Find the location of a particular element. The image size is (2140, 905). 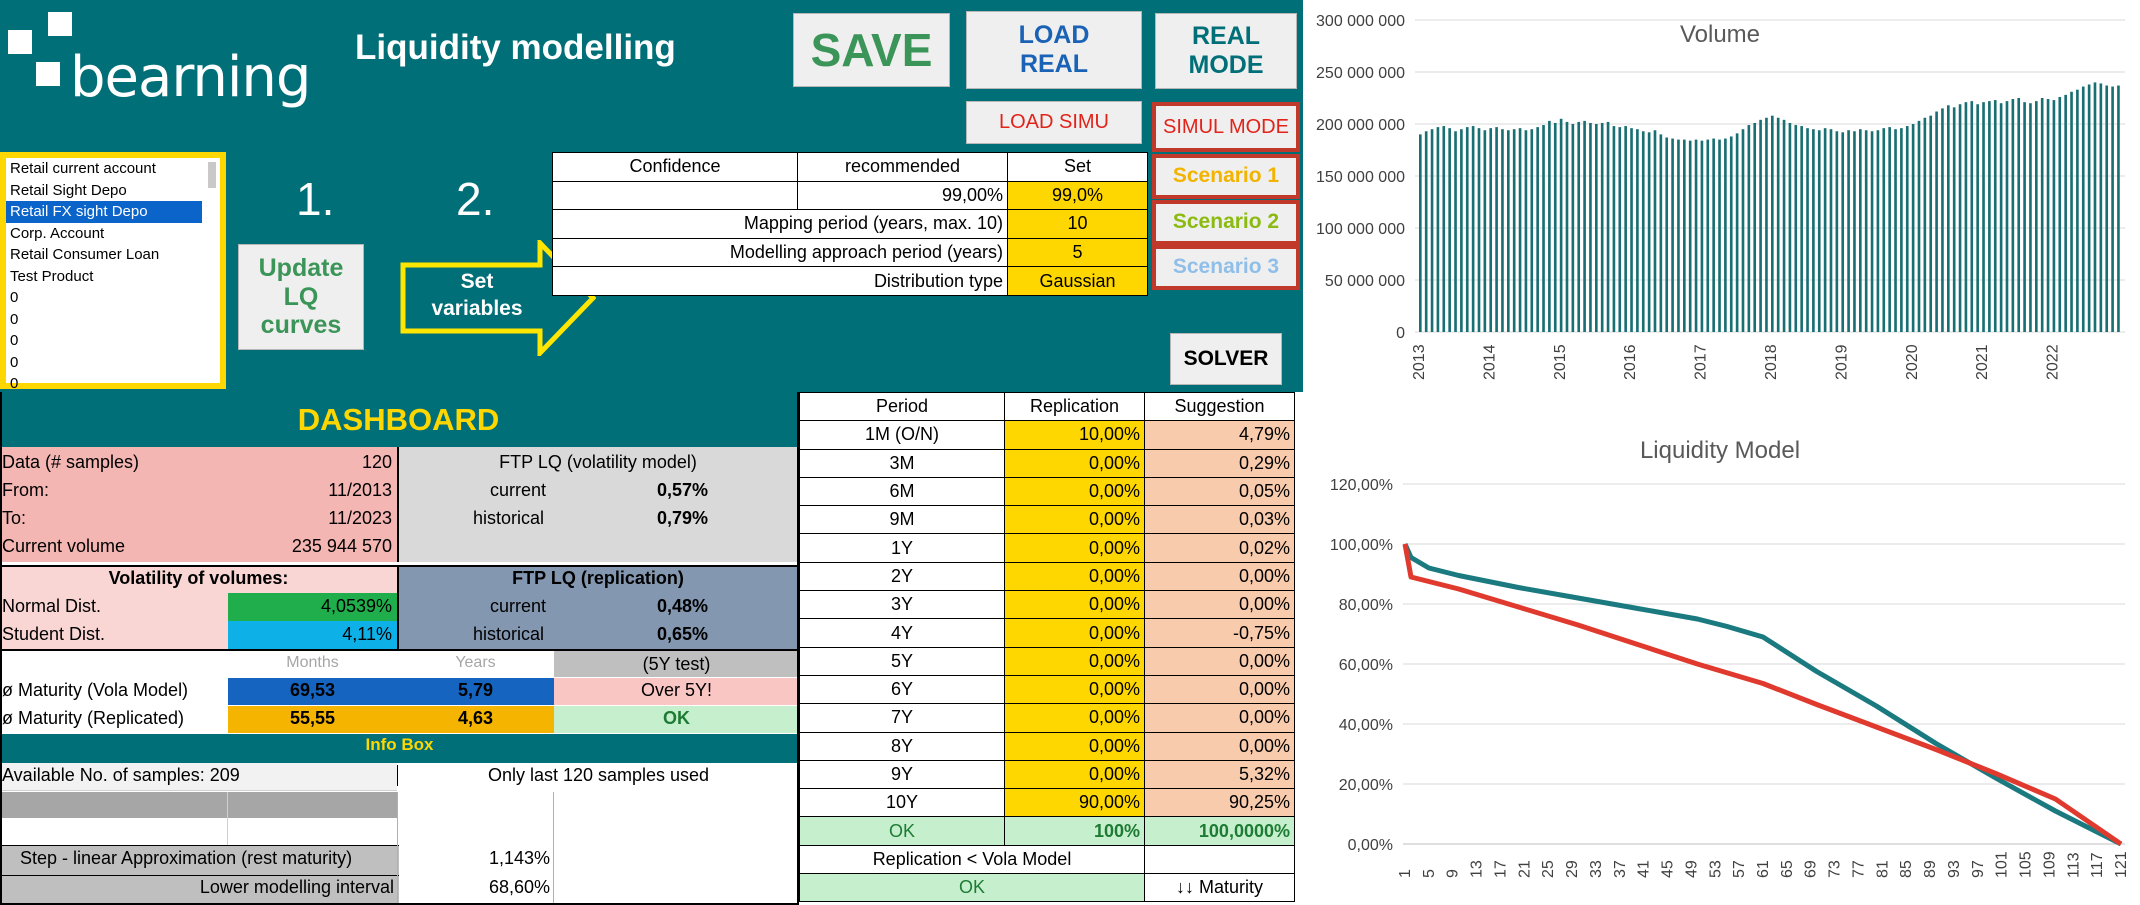

listbox-scrollbar is located at coordinates (212, 175).